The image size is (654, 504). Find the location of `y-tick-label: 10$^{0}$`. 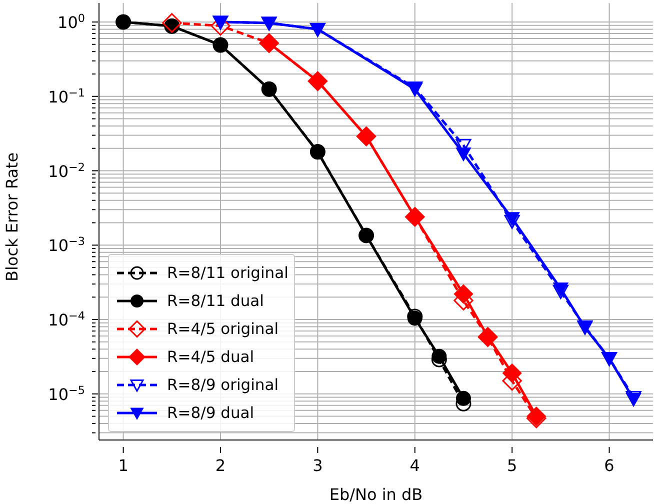

y-tick-label: 10$^{0}$ is located at coordinates (71, 21).